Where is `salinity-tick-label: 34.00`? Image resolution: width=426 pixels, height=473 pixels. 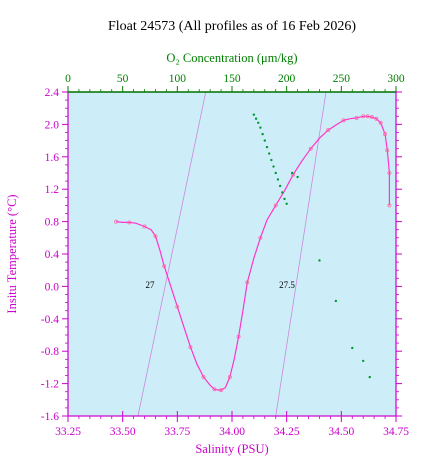
salinity-tick-label: 34.00 is located at coordinates (232, 432).